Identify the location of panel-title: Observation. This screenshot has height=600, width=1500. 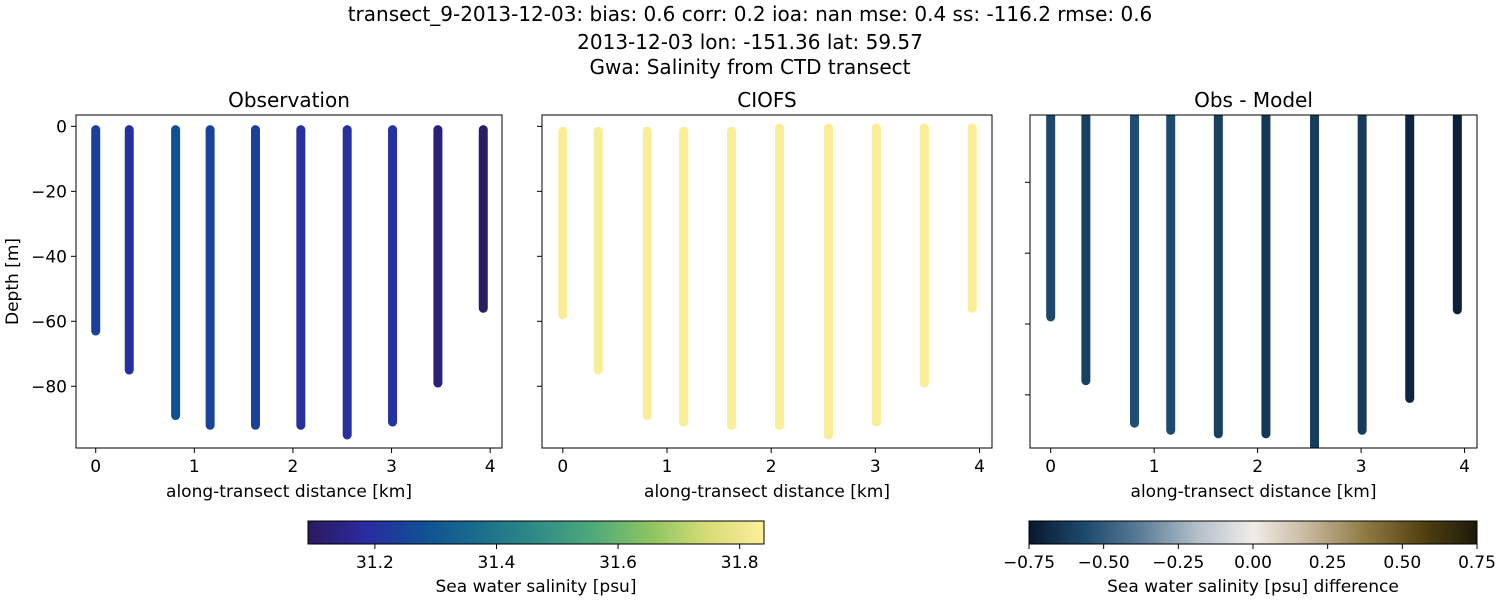
(289, 100).